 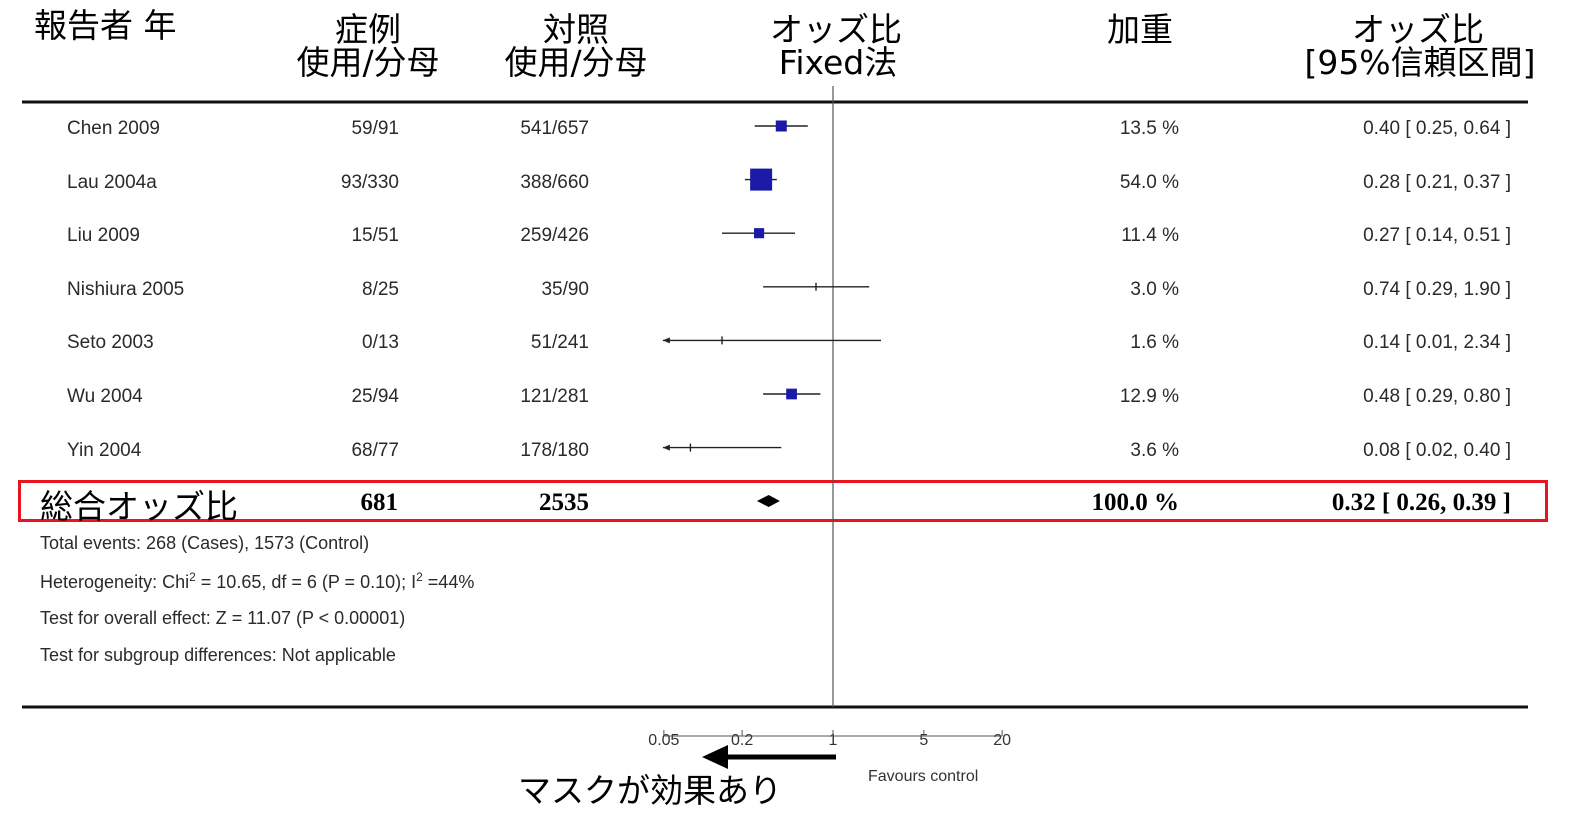 I want to click on study-name: Lau 2004a, so click(x=112, y=182).